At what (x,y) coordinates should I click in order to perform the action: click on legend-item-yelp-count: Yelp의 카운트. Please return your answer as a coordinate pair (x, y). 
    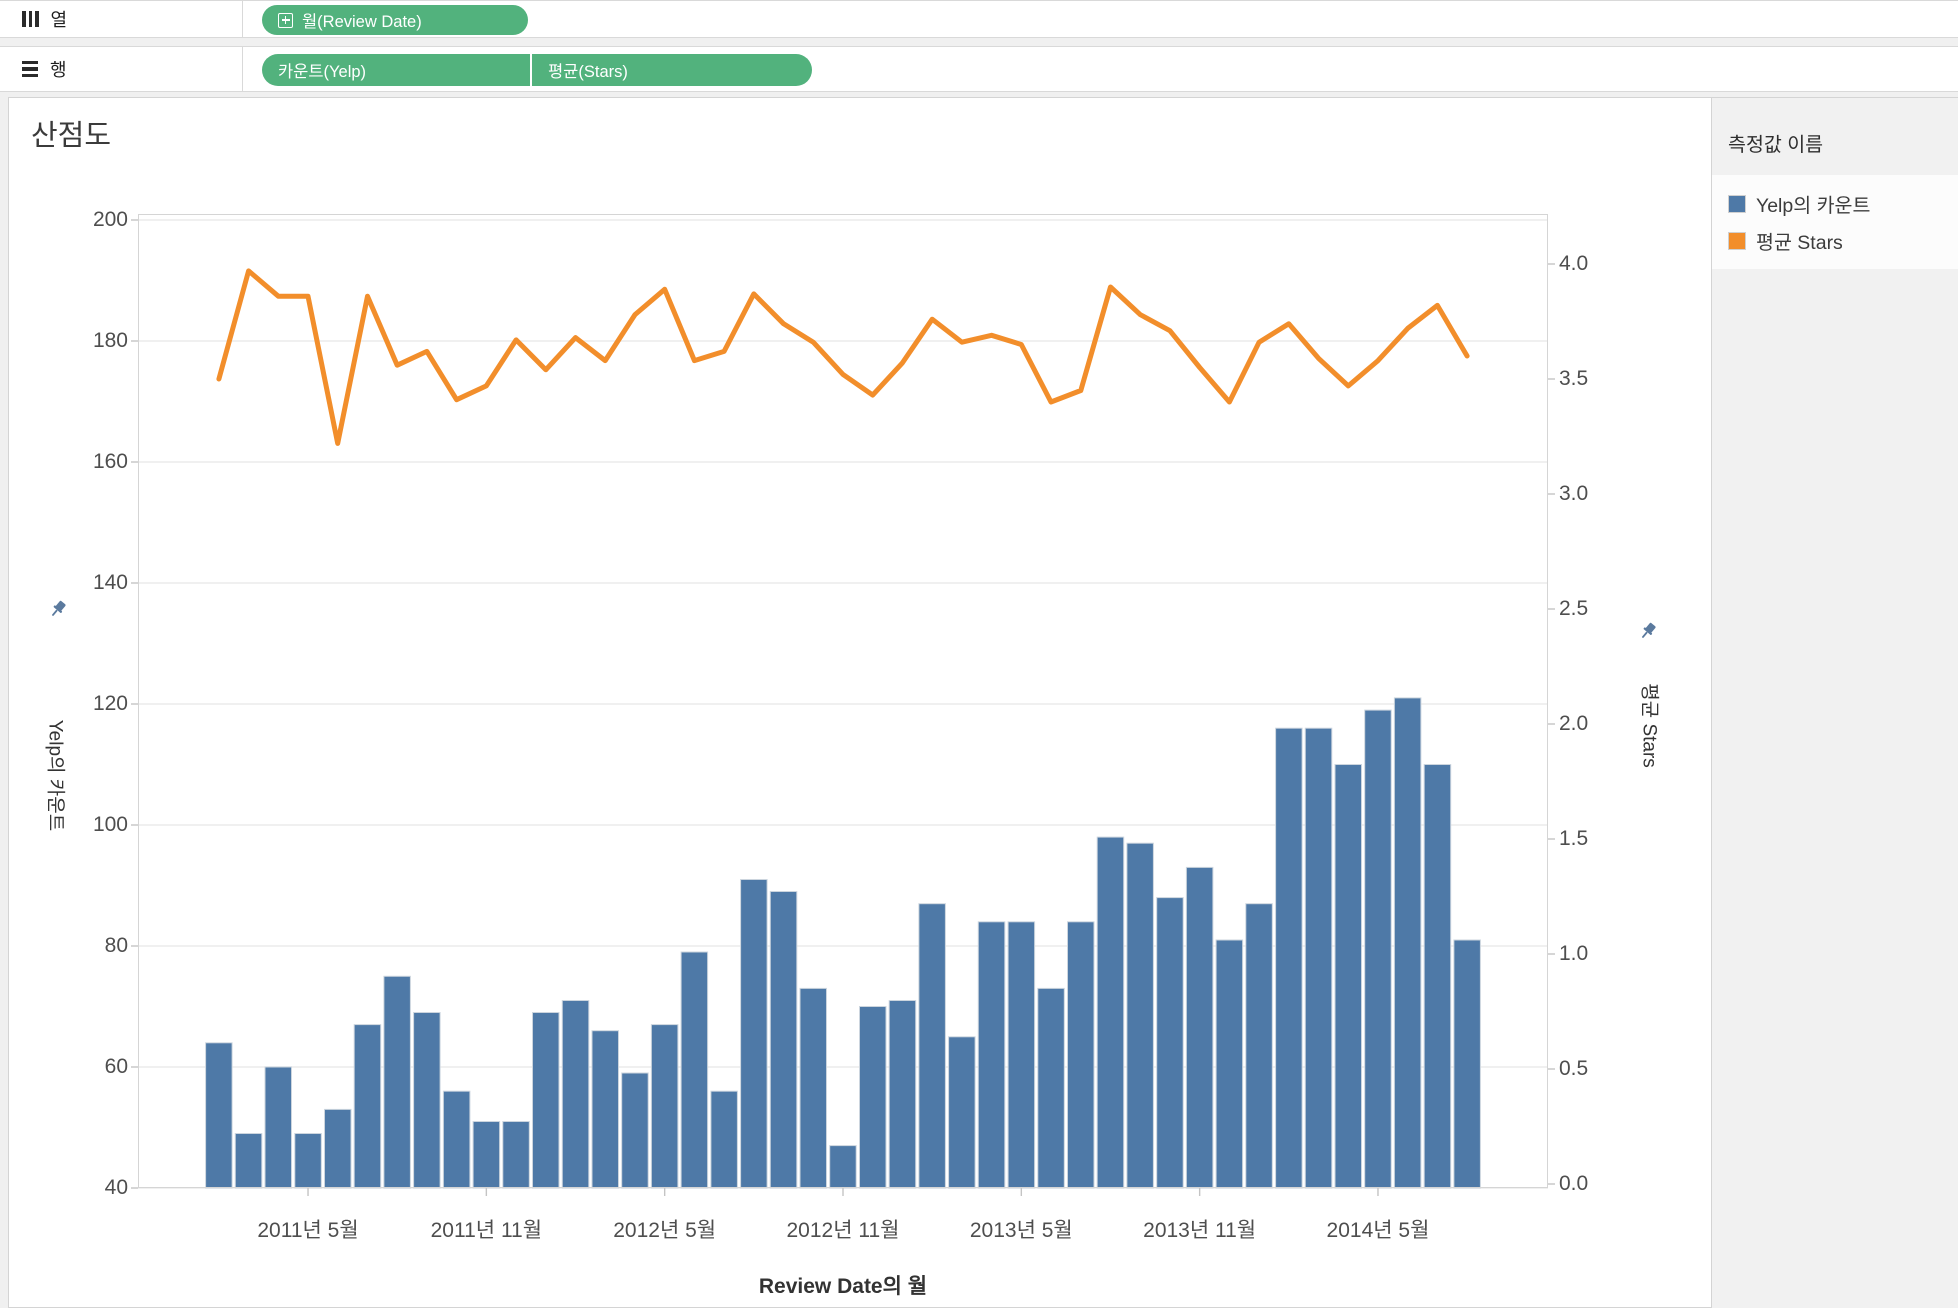
    Looking at the image, I should click on (1843, 203).